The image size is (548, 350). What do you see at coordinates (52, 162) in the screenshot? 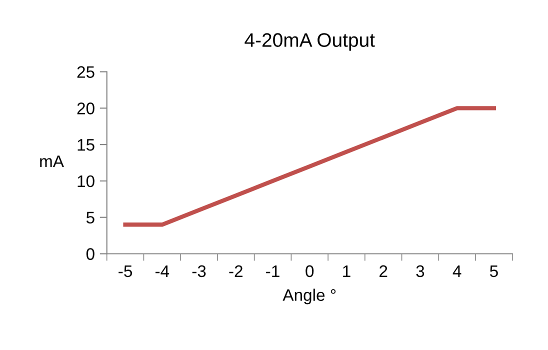
I see `y-axis-title: mA` at bounding box center [52, 162].